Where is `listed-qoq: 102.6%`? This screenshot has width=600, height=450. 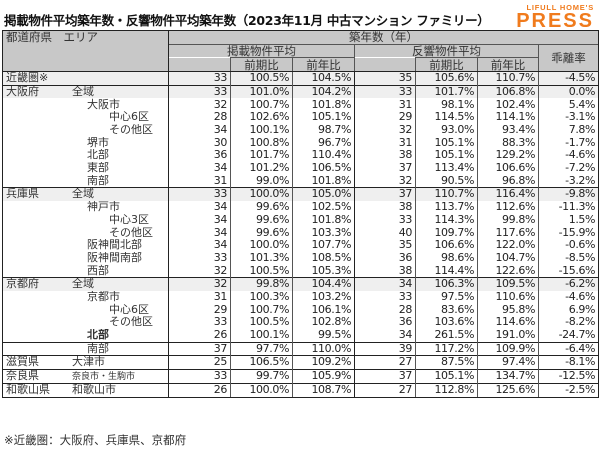
listed-qoq: 102.6% is located at coordinates (261, 117).